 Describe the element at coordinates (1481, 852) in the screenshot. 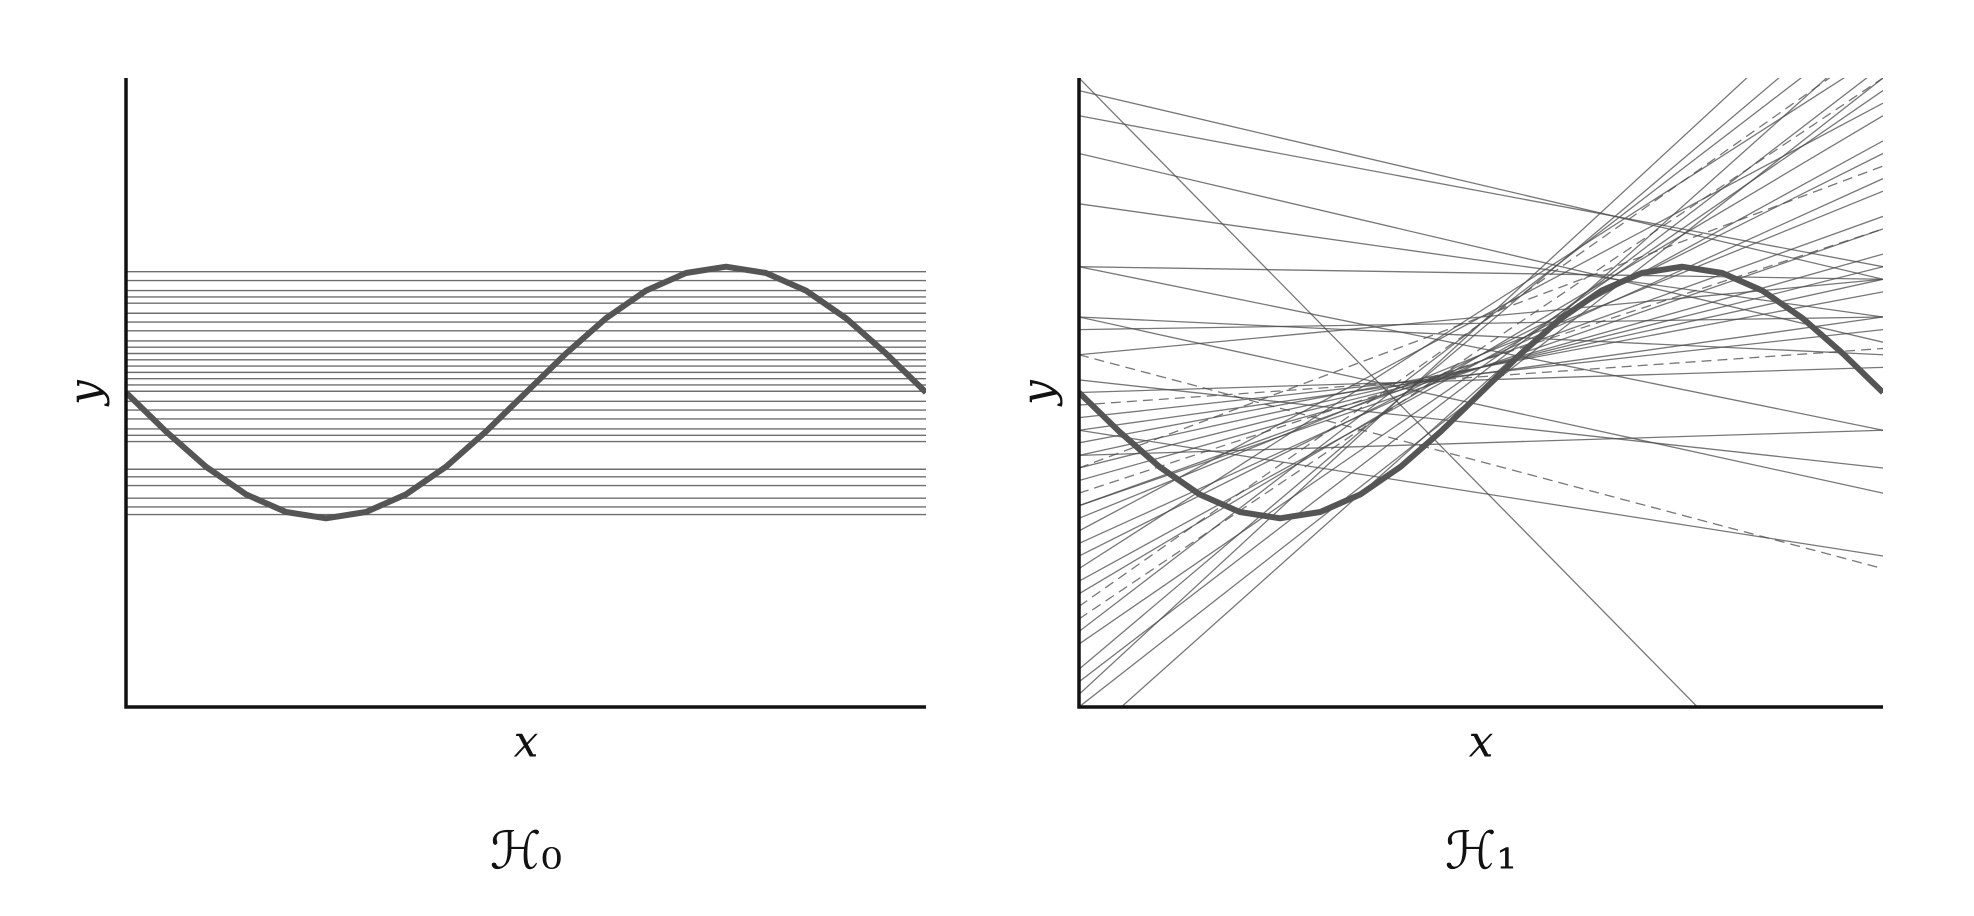

I see `panel-title: ℋ₁` at that location.